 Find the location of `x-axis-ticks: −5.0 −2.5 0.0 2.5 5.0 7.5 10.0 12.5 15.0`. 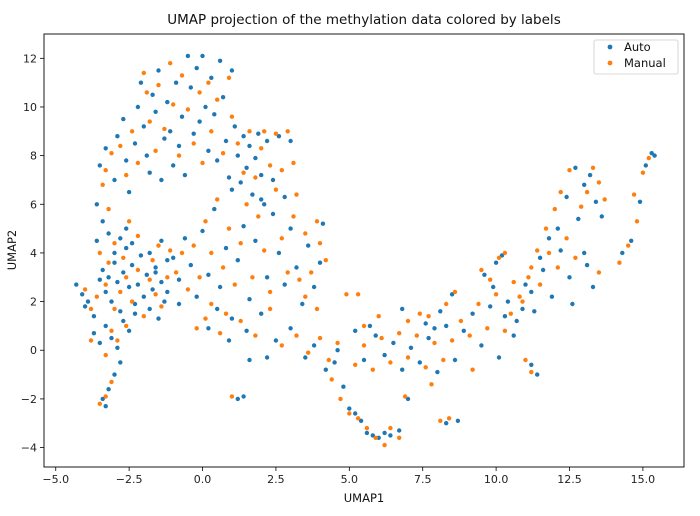

x-axis-ticks: −5.0 −2.5 0.0 2.5 5.0 7.5 10.0 12.5 15.0 is located at coordinates (348, 476).